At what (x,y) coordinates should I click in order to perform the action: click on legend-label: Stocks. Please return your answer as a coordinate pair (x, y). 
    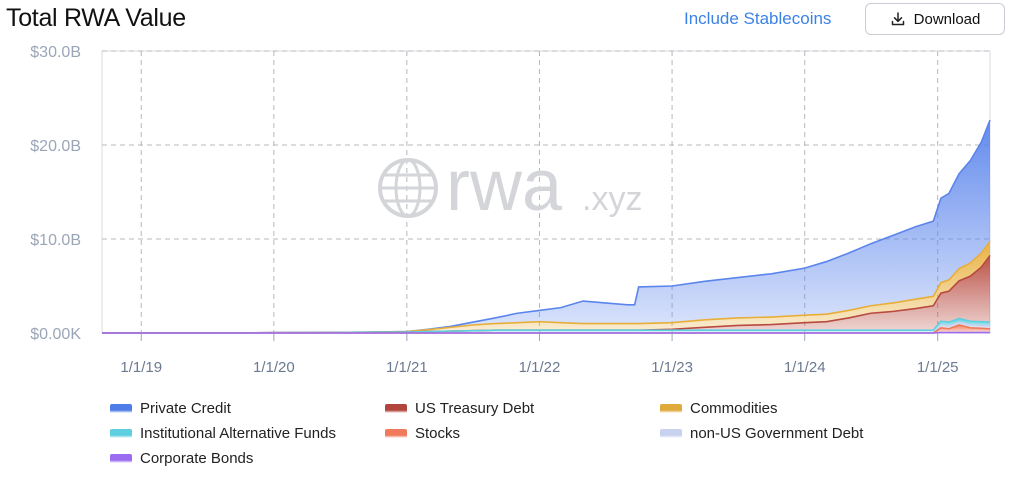
    Looking at the image, I should click on (438, 433).